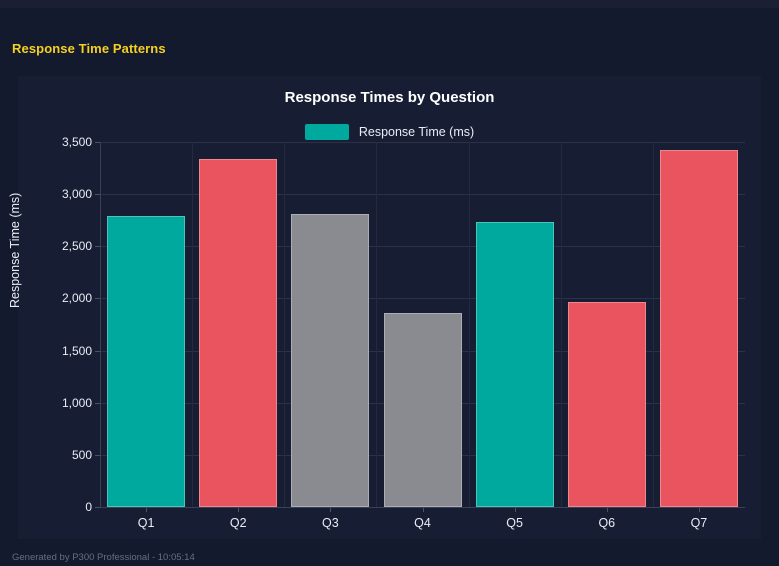  Describe the element at coordinates (238, 523) in the screenshot. I see `x-tick-label-q2: Q2` at that location.